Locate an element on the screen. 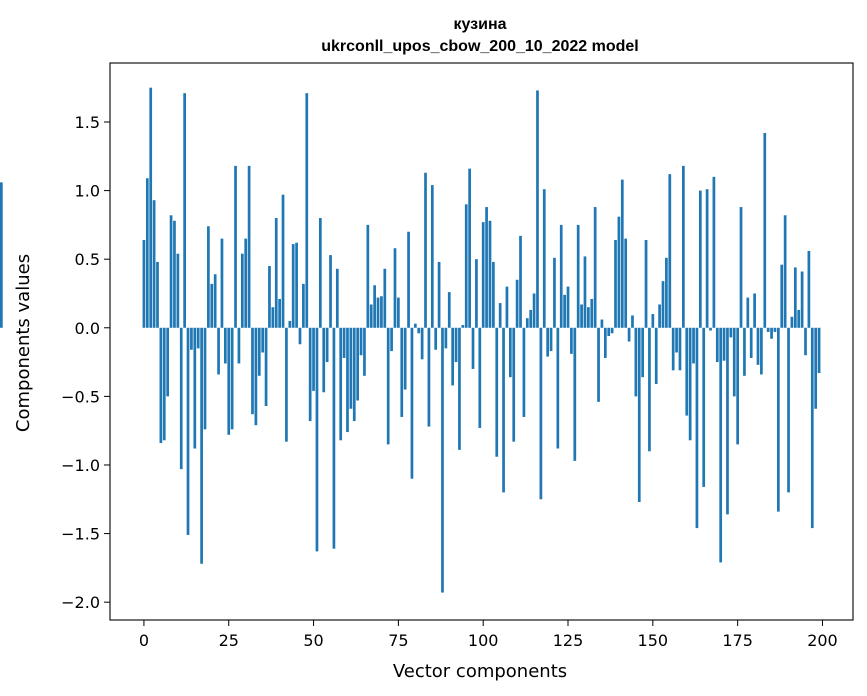  bar-component-undefined is located at coordinates (1, 255).